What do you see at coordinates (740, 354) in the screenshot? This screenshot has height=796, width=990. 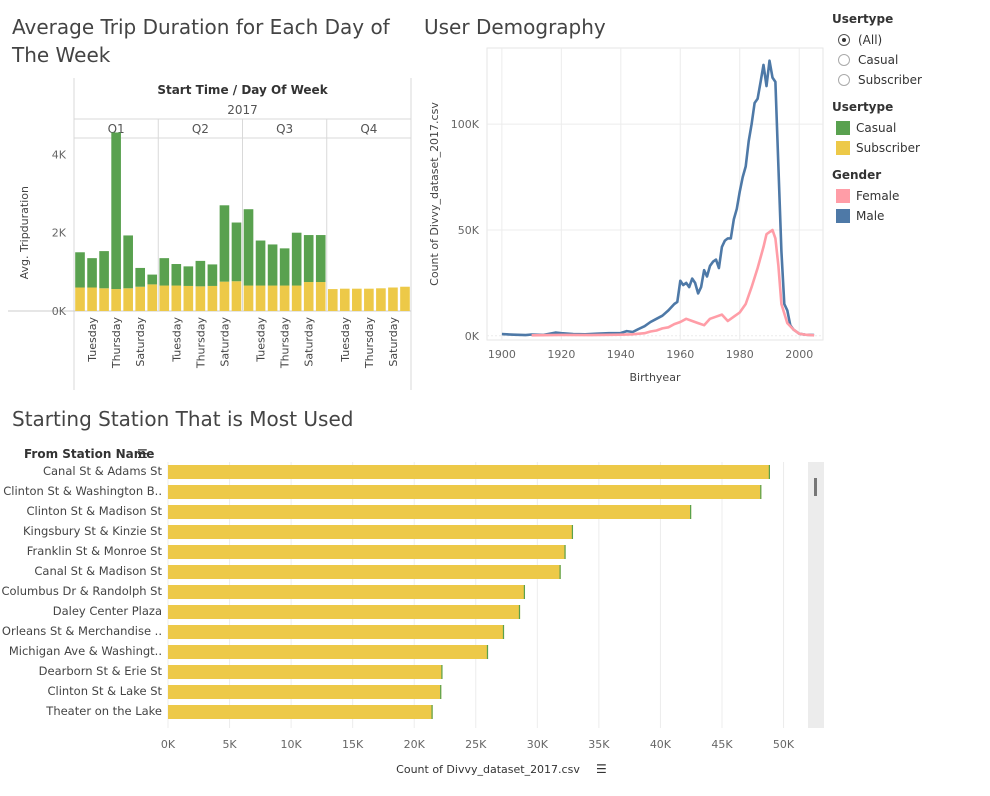 I see `x-tick-label: 1980` at bounding box center [740, 354].